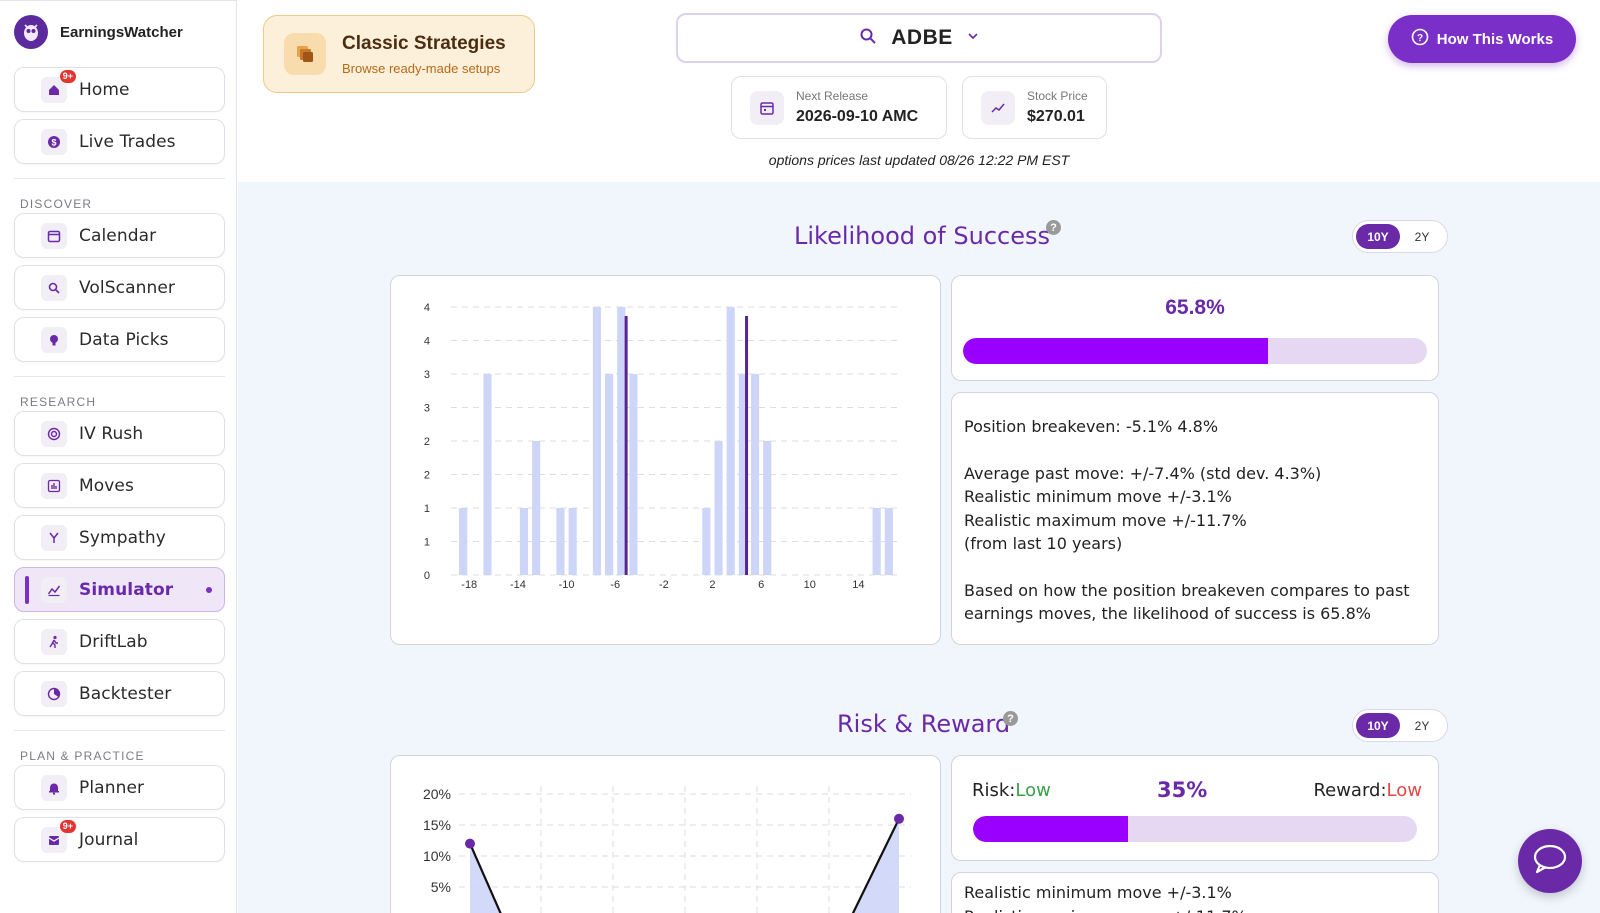 Image resolution: width=1600 pixels, height=913 pixels. Describe the element at coordinates (109, 839) in the screenshot. I see `sidebar-item-label: Journal` at that location.